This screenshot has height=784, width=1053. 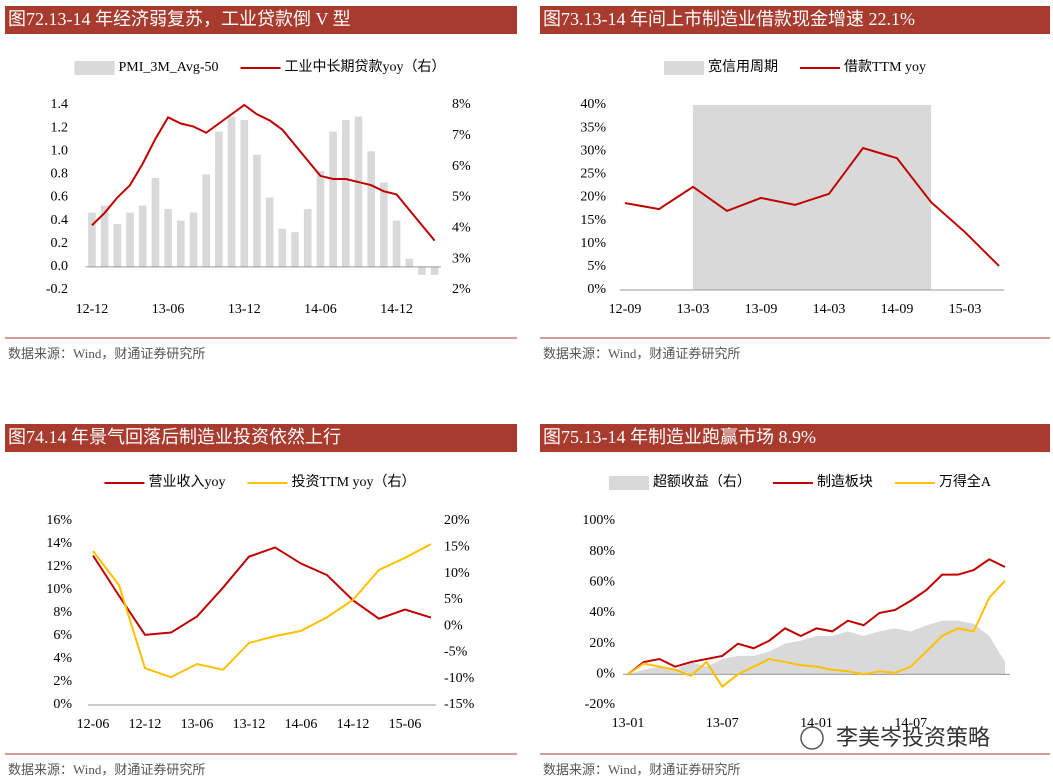 What do you see at coordinates (62, 612) in the screenshot?
I see `y-tick-label: 8%` at bounding box center [62, 612].